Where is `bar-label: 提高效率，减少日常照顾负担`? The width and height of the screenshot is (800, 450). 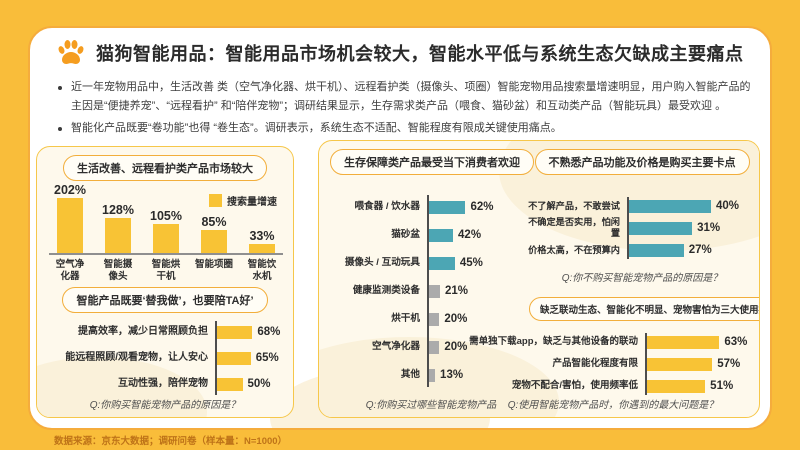 bar-label: 提高效率，减少日常照顾负担 is located at coordinates (143, 332).